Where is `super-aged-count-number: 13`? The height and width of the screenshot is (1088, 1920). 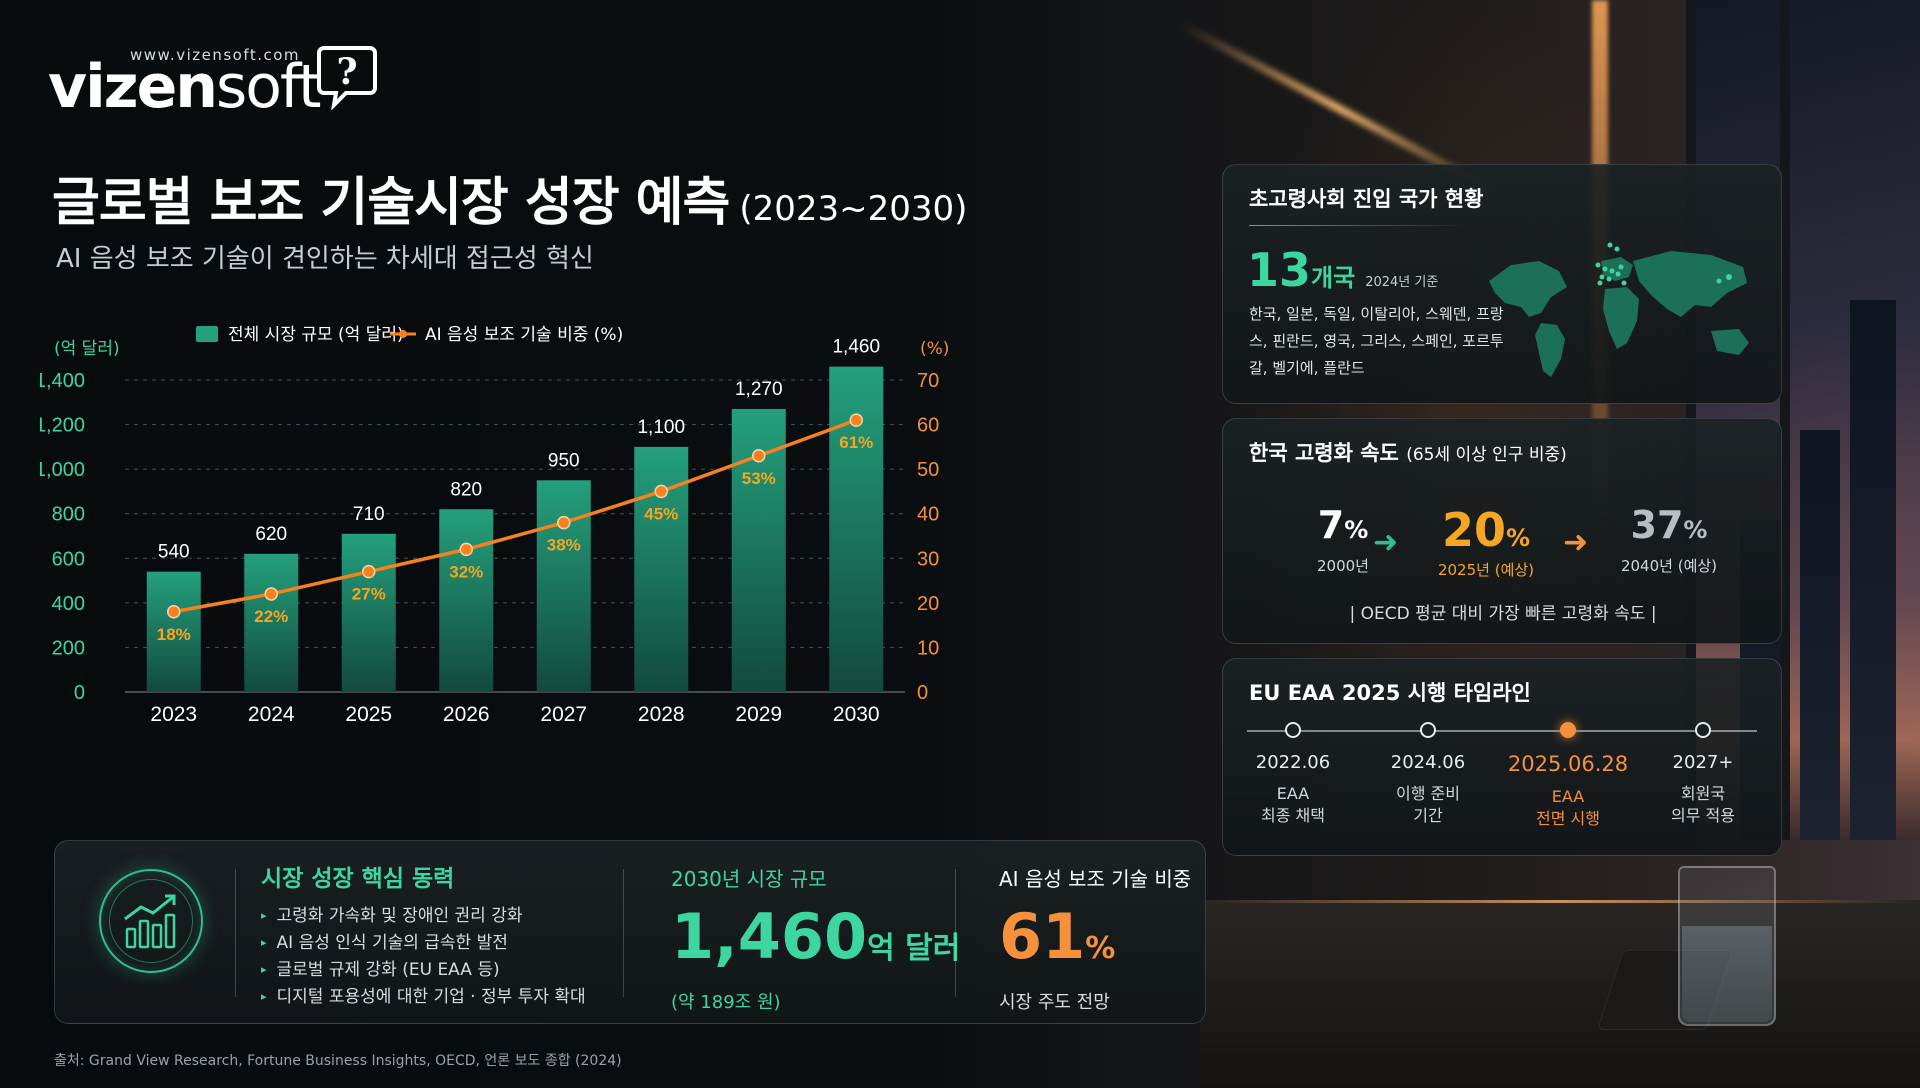
super-aged-count-number: 13 is located at coordinates (1279, 270).